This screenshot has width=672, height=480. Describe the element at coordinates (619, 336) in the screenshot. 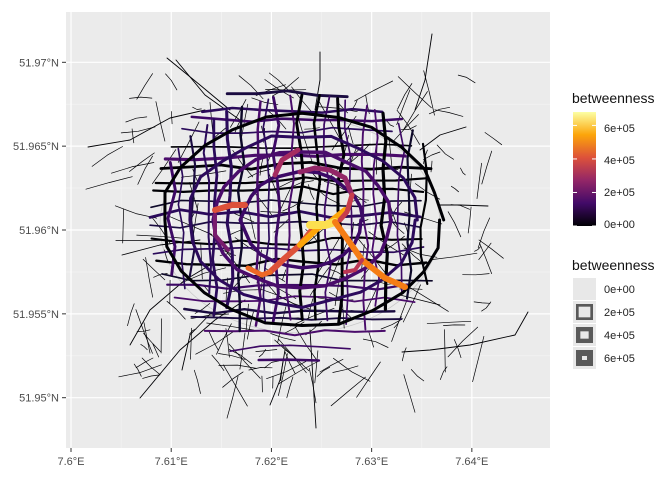

I see `size-legend-label: 4e+05` at that location.